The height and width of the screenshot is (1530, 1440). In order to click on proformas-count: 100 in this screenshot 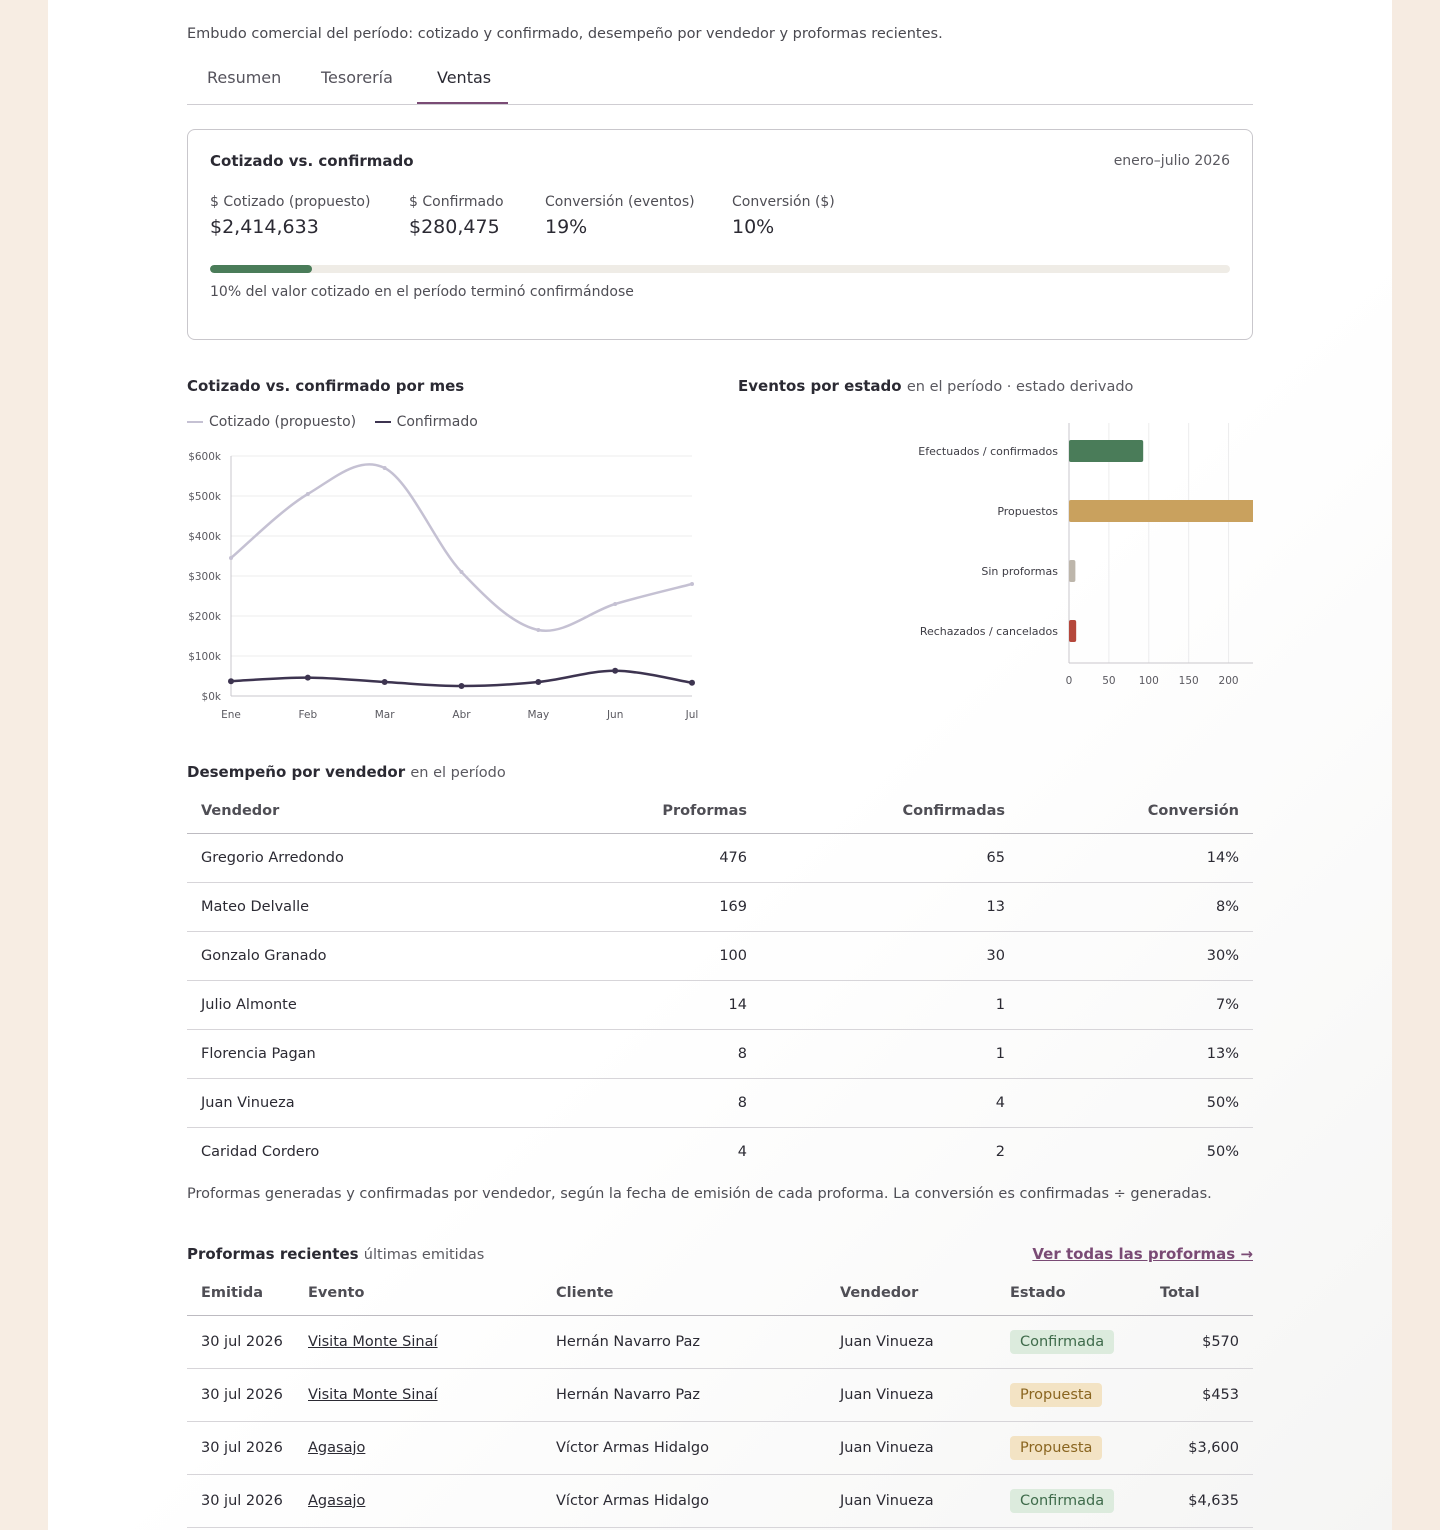, I will do `click(677, 956)`.